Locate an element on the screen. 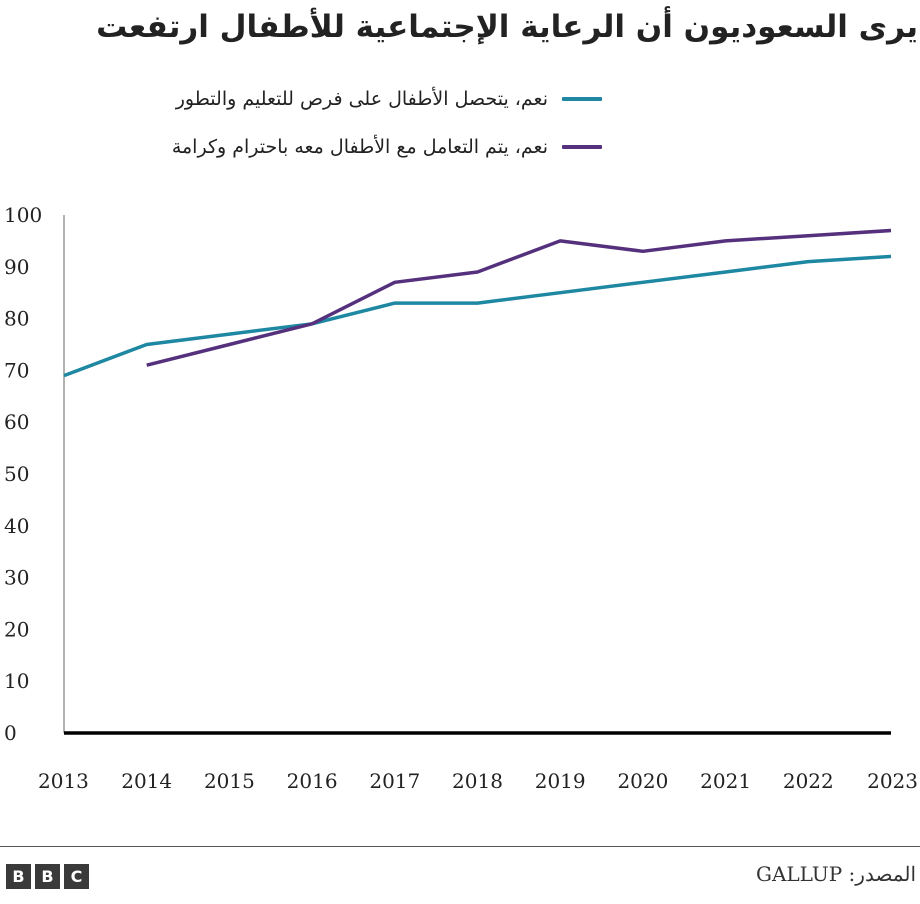 The width and height of the screenshot is (920, 904). y-axis-labels: 0 10 20 30 40 50 60 70 80 90 100 is located at coordinates (23, 474).